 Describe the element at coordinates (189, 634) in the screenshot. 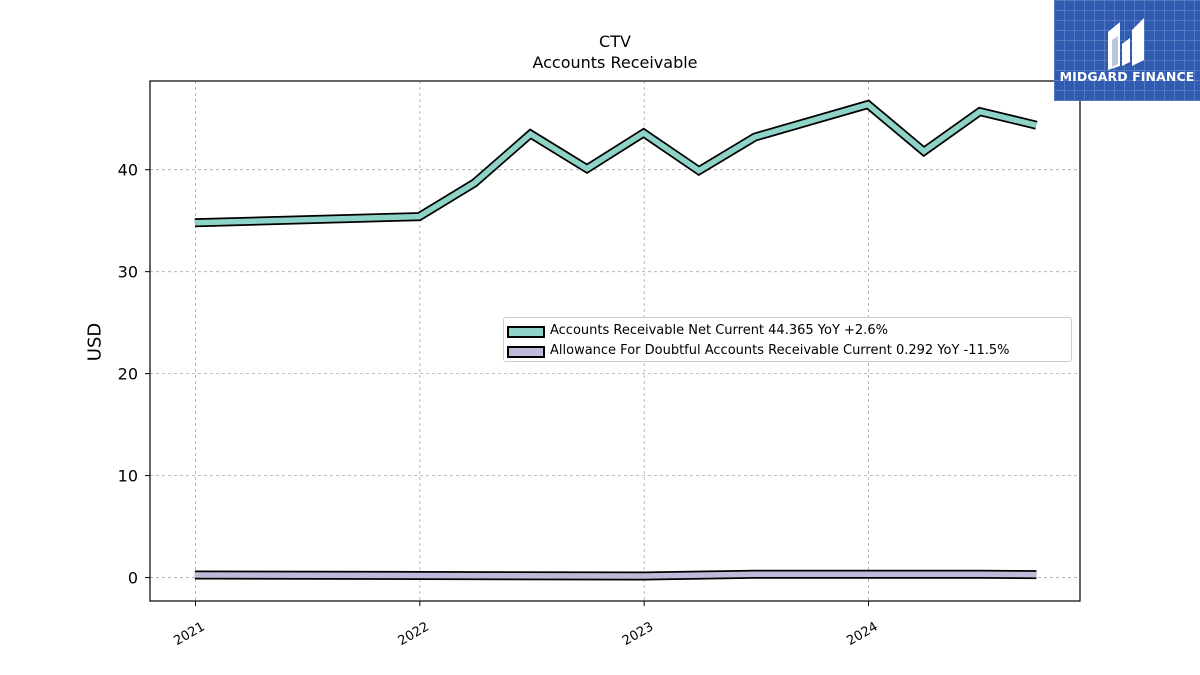

I see `x-tick-label: 2021` at that location.